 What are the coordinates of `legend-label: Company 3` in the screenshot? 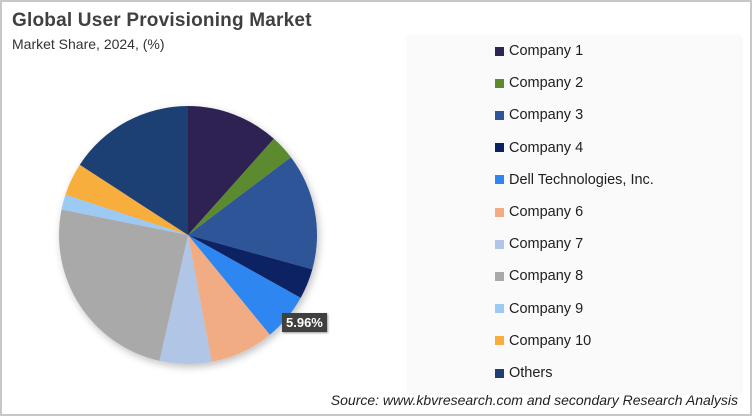 It's located at (546, 115).